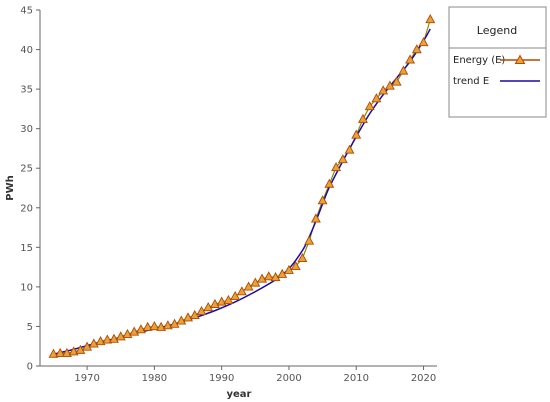 Image resolution: width=550 pixels, height=402 pixels. What do you see at coordinates (26, 208) in the screenshot?
I see `y-tick-label: 20` at bounding box center [26, 208].